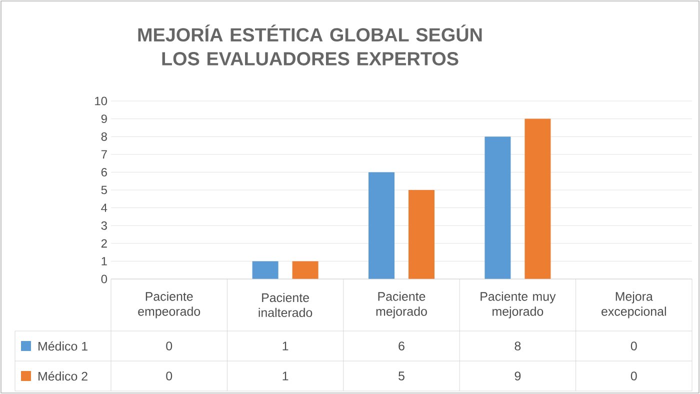 The width and height of the screenshot is (700, 394). What do you see at coordinates (101, 101) in the screenshot?
I see `y-tick-label: 10` at bounding box center [101, 101].